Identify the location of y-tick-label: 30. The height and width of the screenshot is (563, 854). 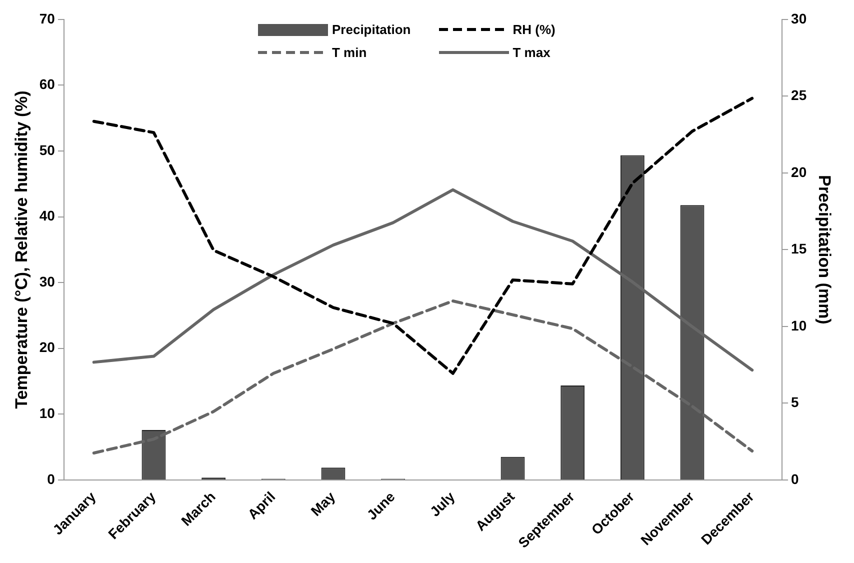
(47, 281).